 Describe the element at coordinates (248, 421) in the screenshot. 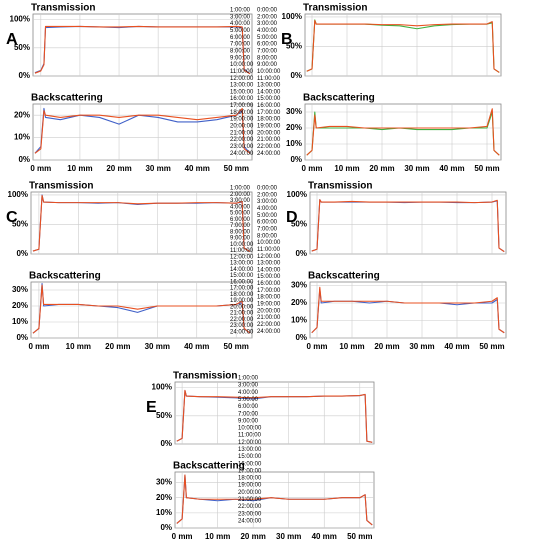

I see `legend-entry: 9:00:00` at that location.